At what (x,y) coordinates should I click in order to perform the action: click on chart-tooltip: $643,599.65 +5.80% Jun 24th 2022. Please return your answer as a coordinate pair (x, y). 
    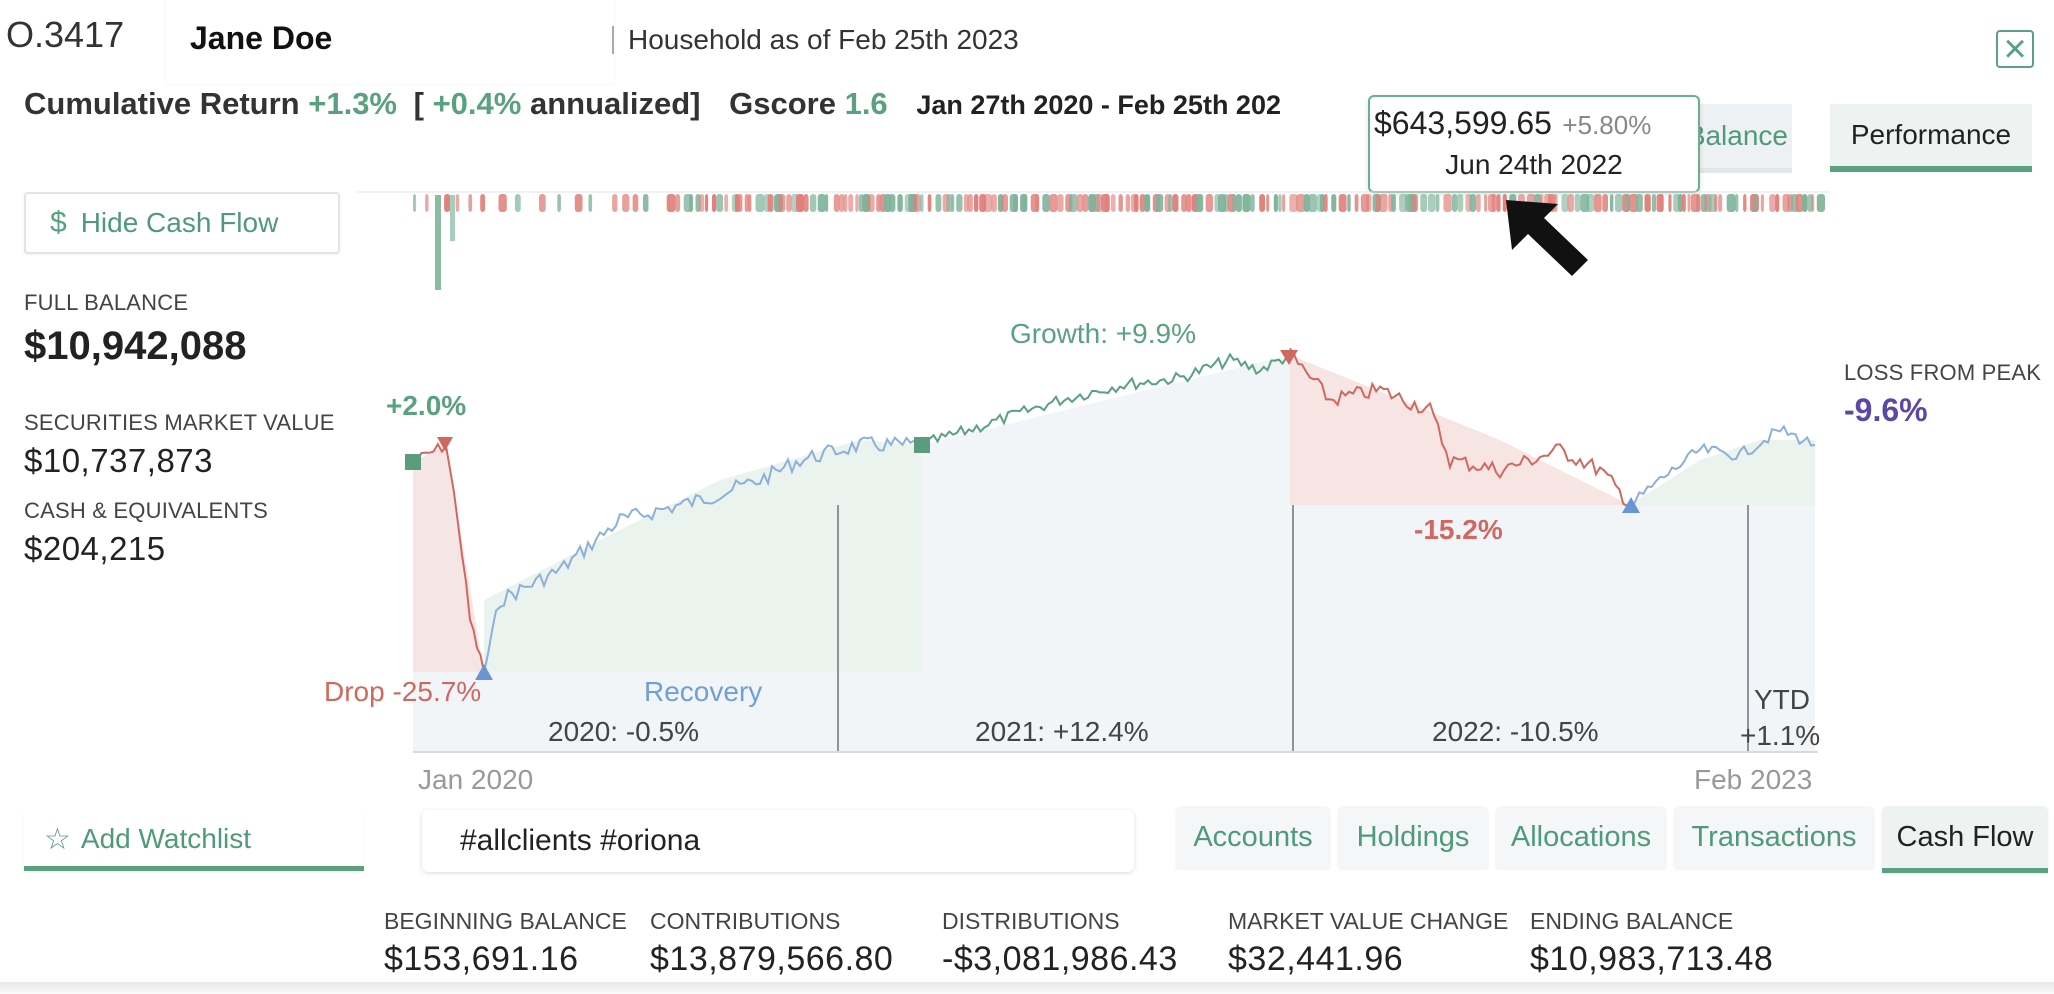
    Looking at the image, I should click on (1534, 144).